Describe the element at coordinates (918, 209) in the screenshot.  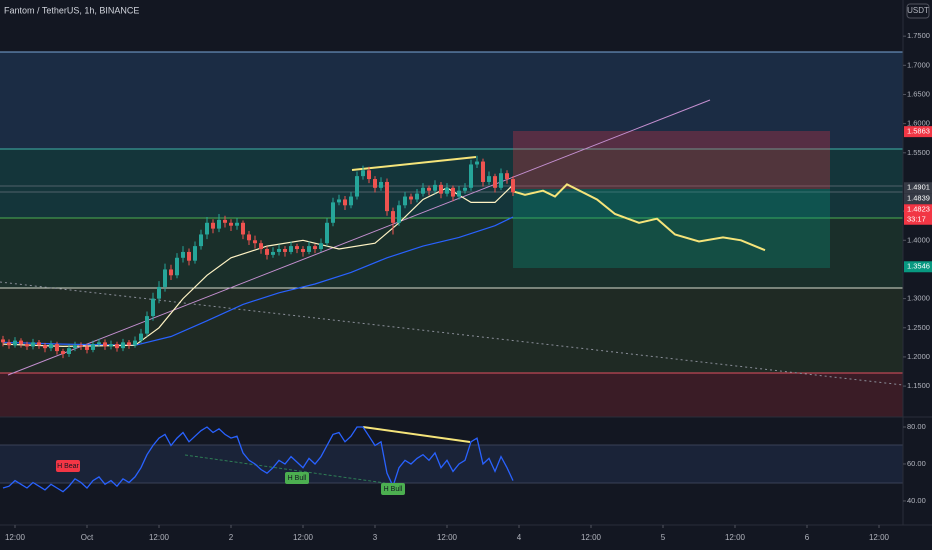
I see `price-tag-label: 1.4823` at that location.